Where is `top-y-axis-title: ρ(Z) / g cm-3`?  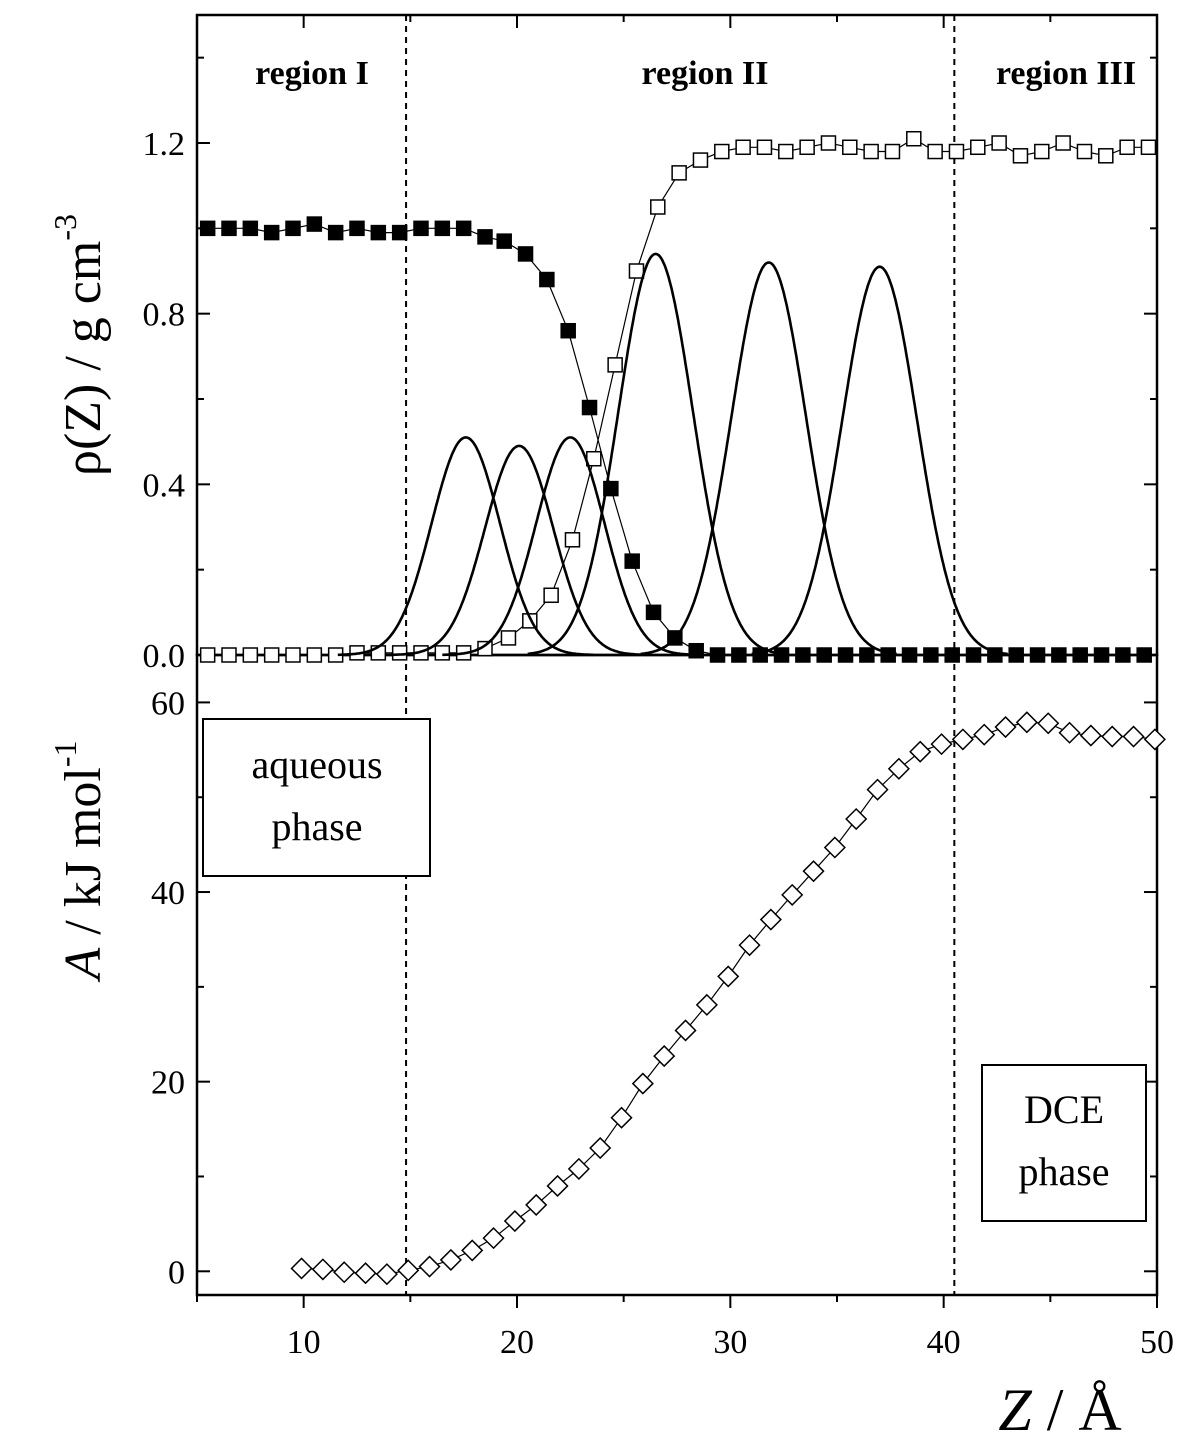 top-y-axis-title: ρ(Z) / g cm-3 is located at coordinates (79, 345).